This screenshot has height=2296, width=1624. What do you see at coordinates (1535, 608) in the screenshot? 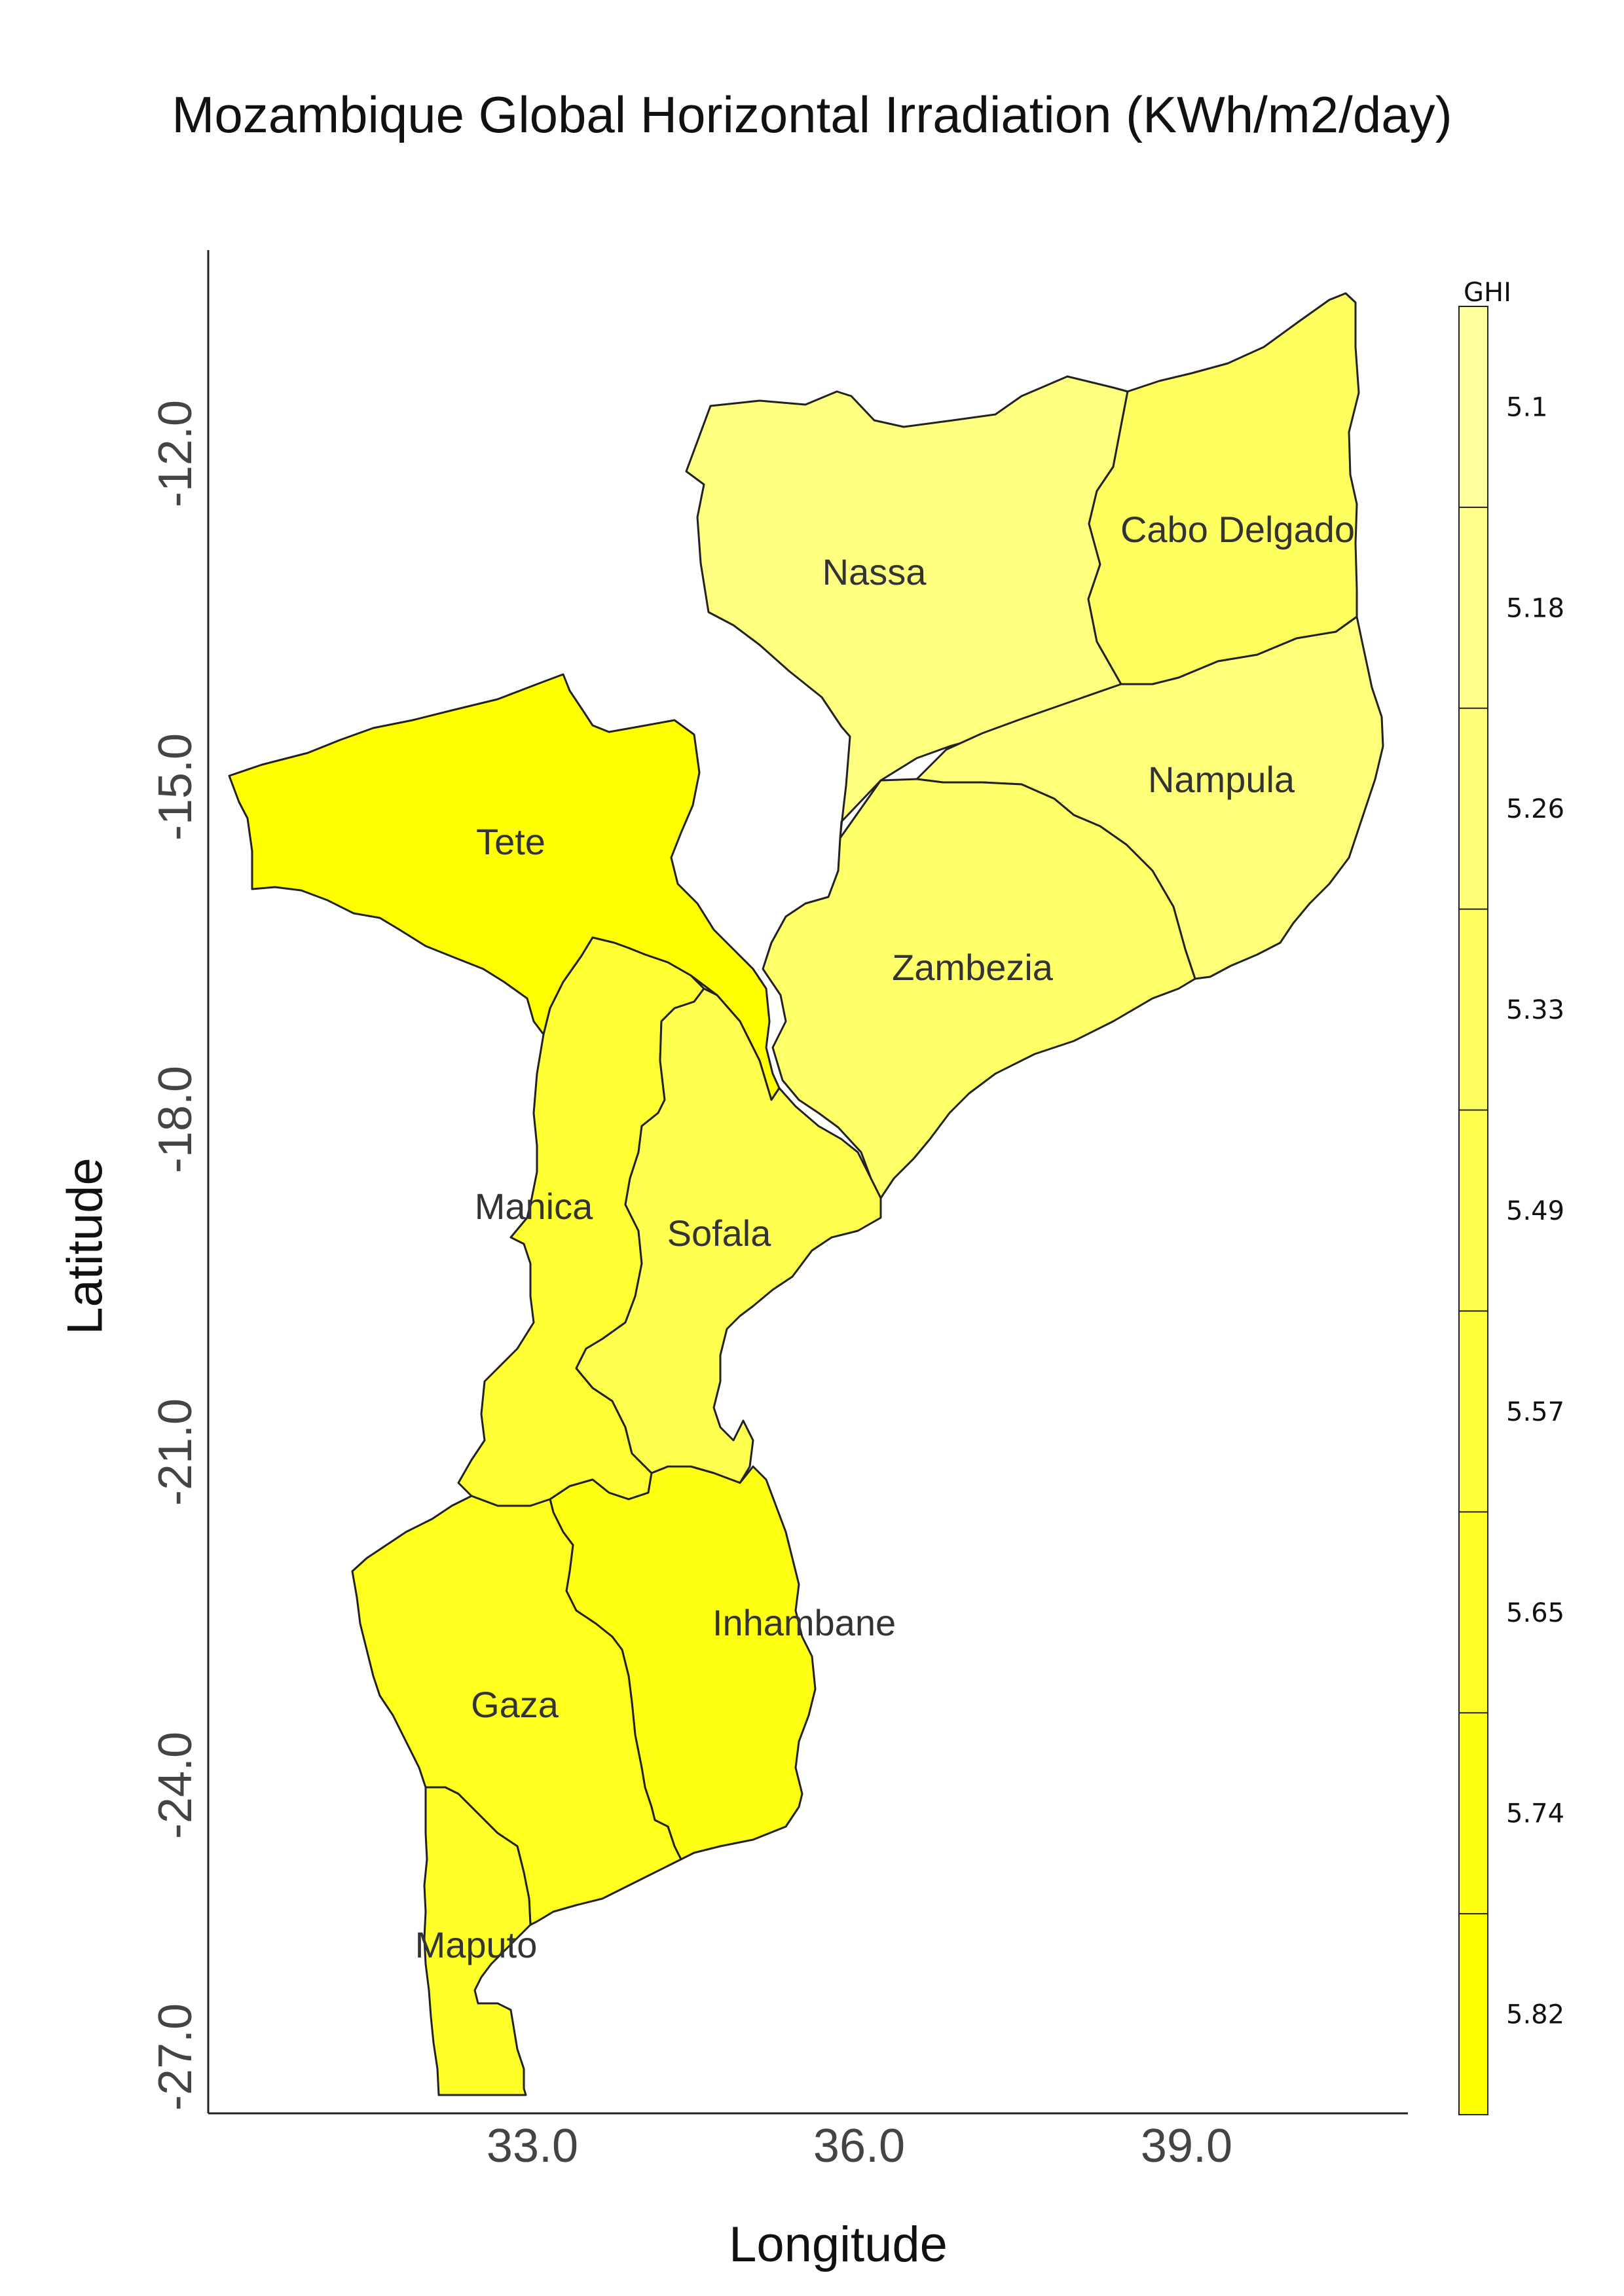
I see `legend-label: 5.18` at bounding box center [1535, 608].